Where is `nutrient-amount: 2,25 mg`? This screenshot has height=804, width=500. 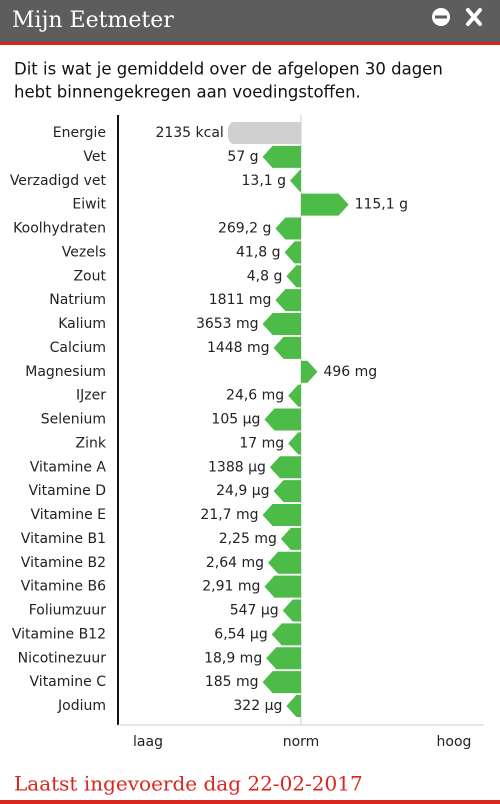
nutrient-amount: 2,25 mg is located at coordinates (248, 539).